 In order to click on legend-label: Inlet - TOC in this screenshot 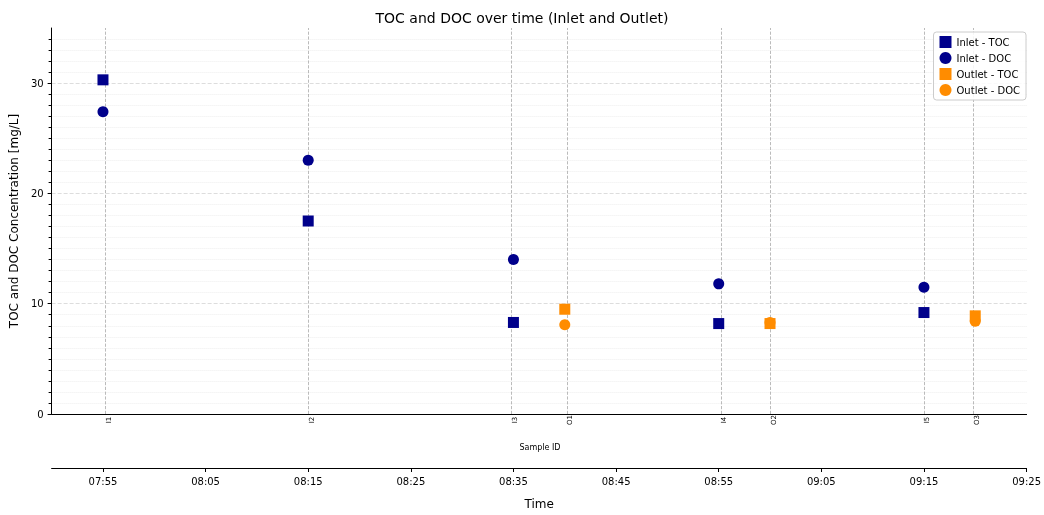, I will do `click(983, 42)`.